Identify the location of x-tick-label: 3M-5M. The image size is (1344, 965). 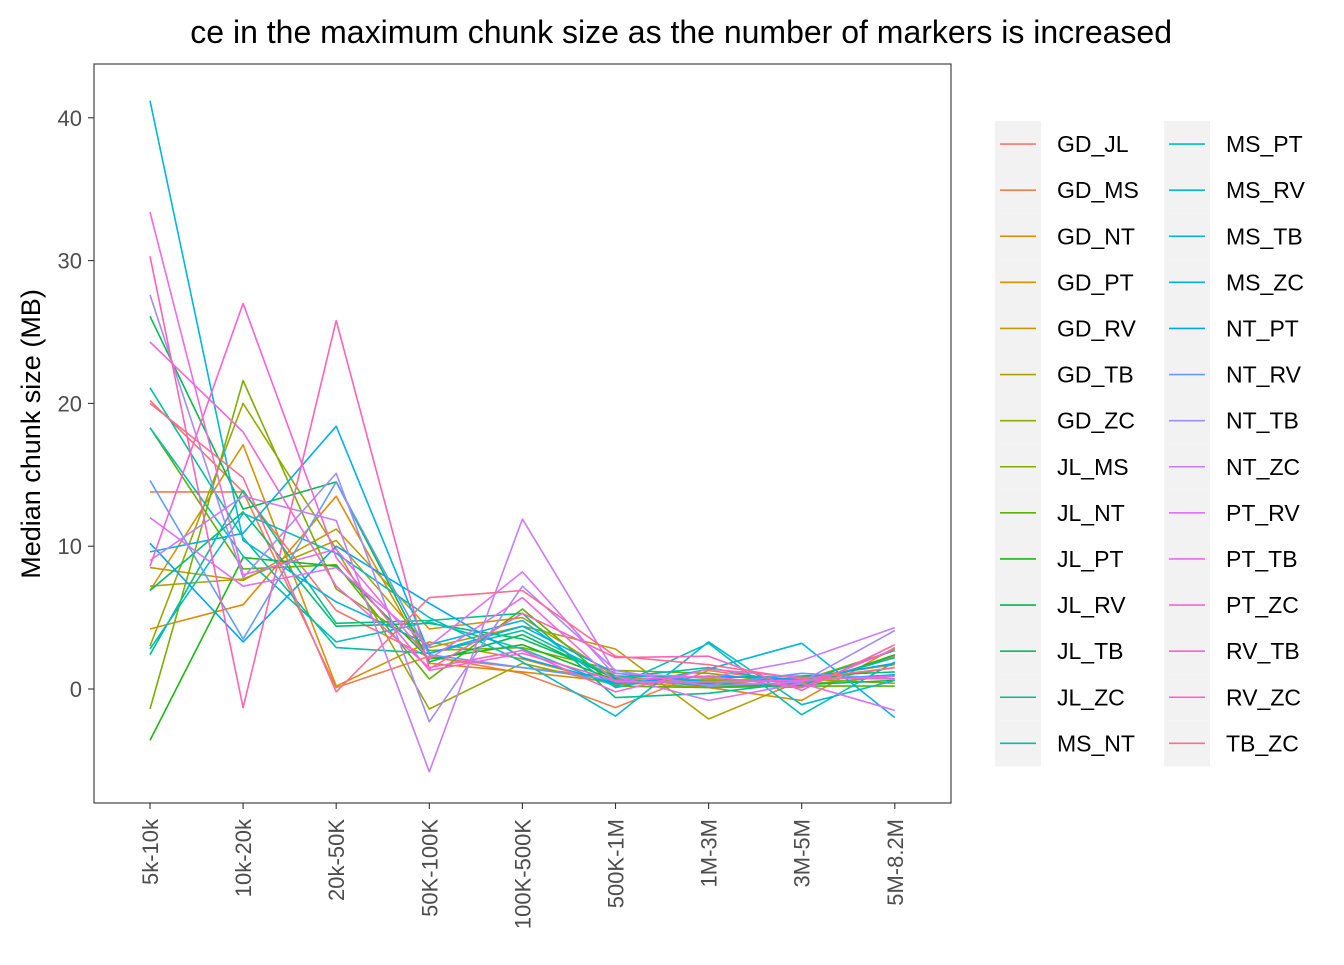
(802, 853).